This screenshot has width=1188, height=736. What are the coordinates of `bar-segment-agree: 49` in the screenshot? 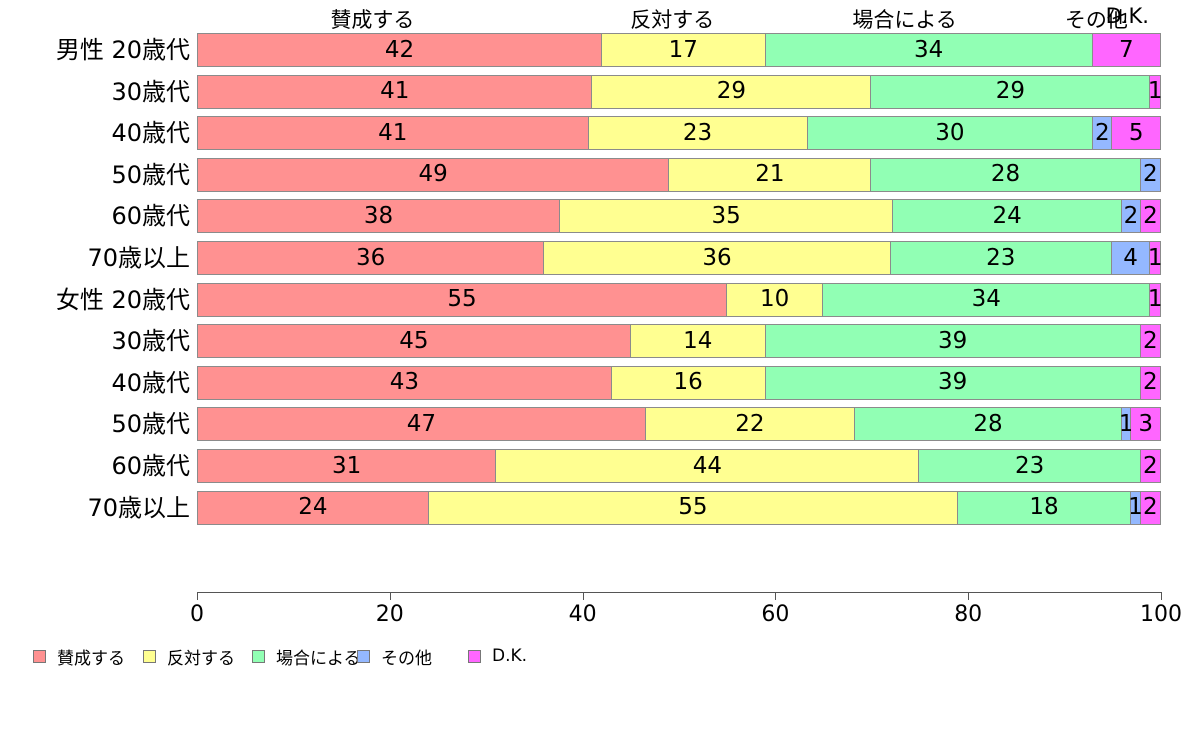 It's located at (434, 174).